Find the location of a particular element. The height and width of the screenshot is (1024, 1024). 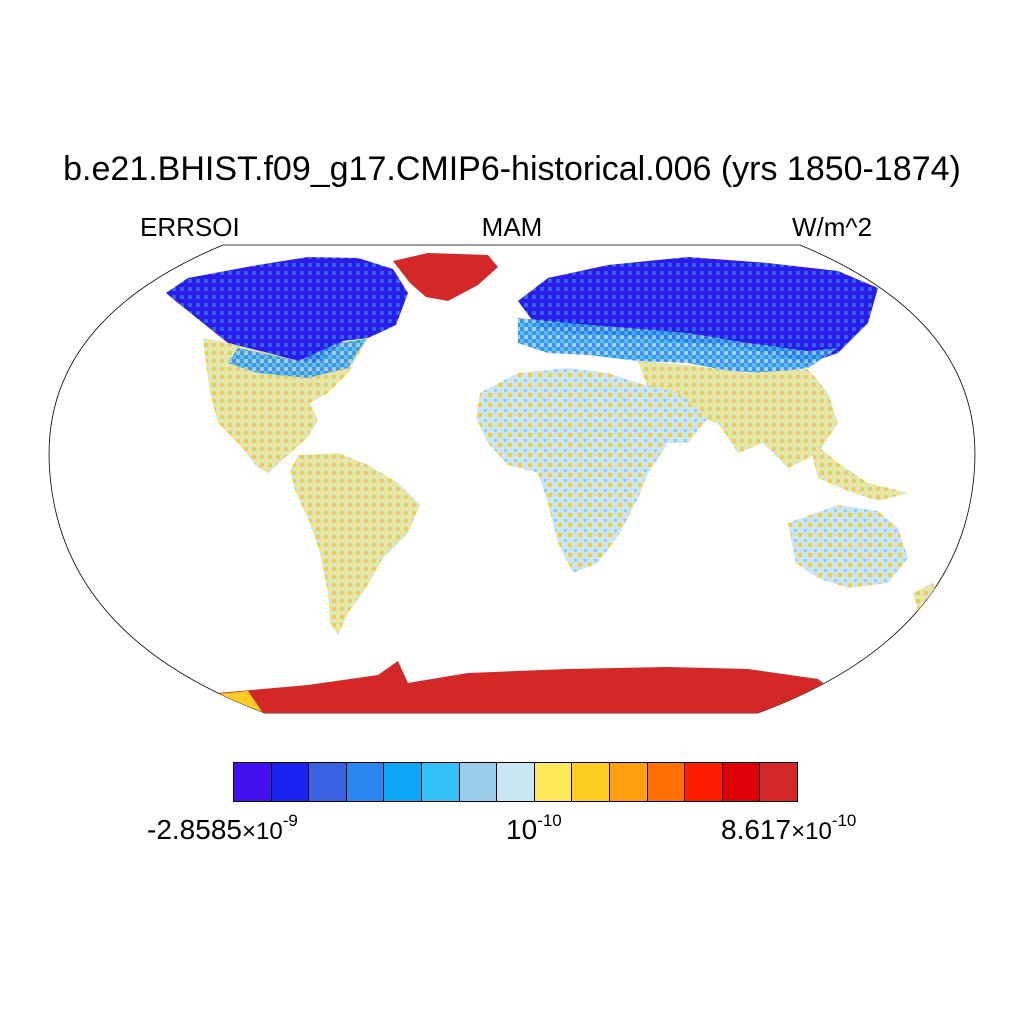

southeast-asia is located at coordinates (858, 469).